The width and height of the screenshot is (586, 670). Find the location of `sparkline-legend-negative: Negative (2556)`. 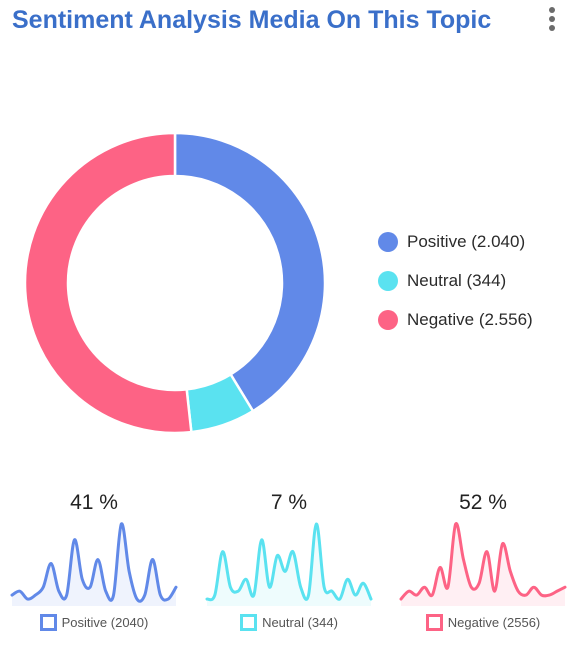

sparkline-legend-negative: Negative (2556) is located at coordinates (483, 622).